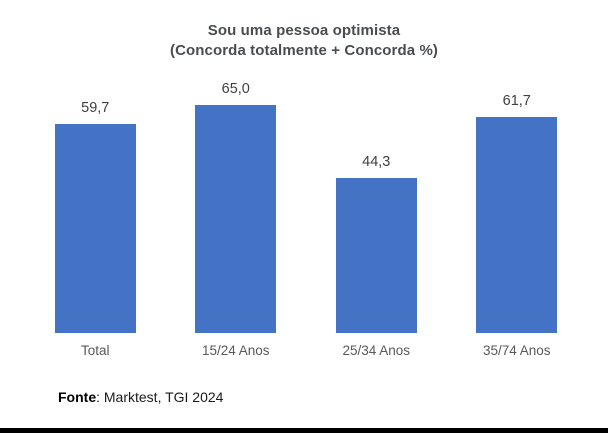 The height and width of the screenshot is (433, 608). I want to click on source-note-prefix: Fonte, so click(77, 397).